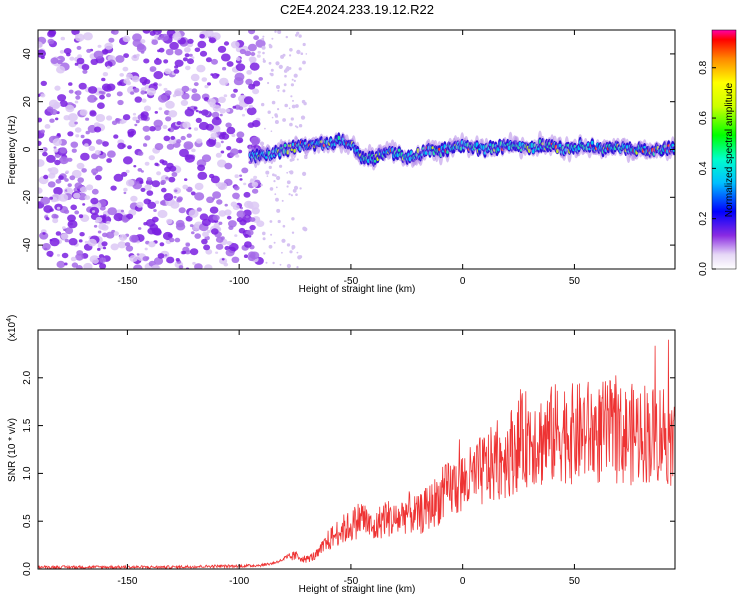  What do you see at coordinates (127, 281) in the screenshot?
I see `top-x-tick-label: -150` at bounding box center [127, 281].